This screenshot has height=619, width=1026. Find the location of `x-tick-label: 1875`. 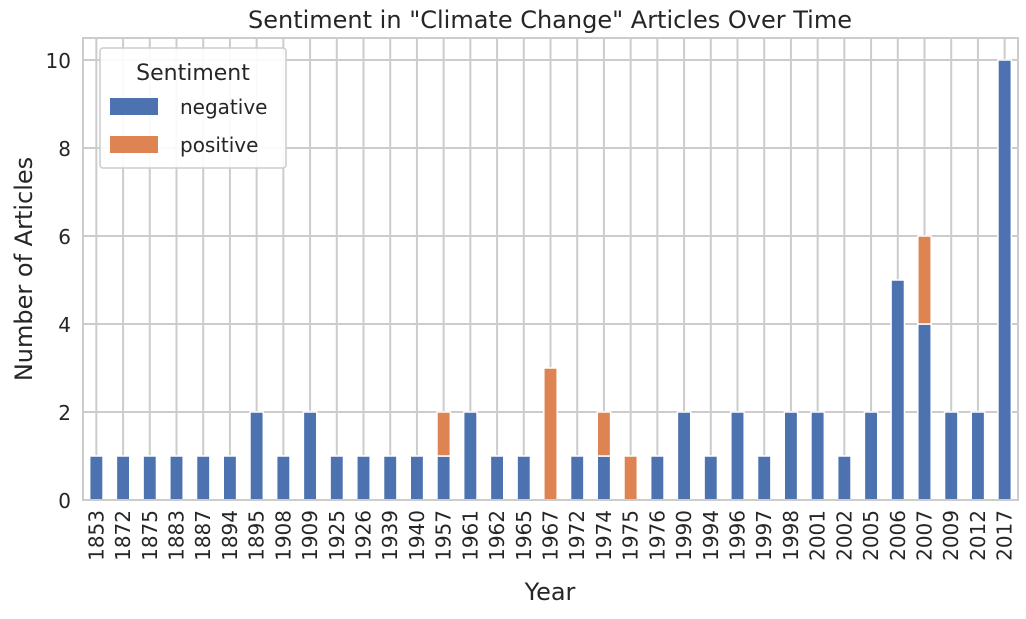

x-tick-label: 1875 is located at coordinates (150, 535).